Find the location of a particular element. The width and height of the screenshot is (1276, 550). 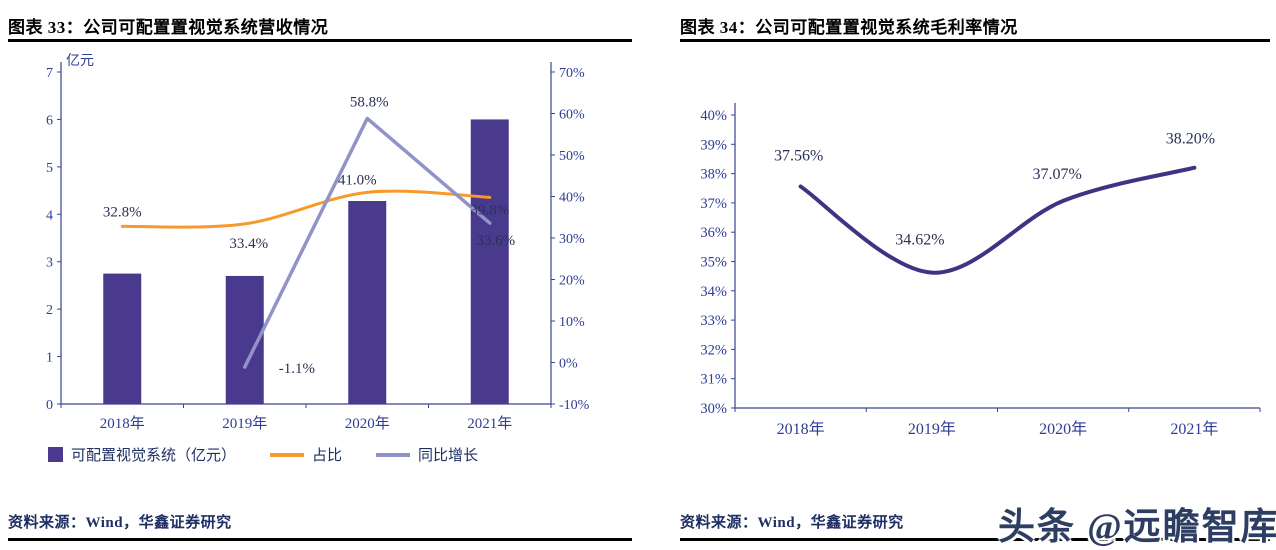

revenue-bar-2021年 is located at coordinates (489, 261).